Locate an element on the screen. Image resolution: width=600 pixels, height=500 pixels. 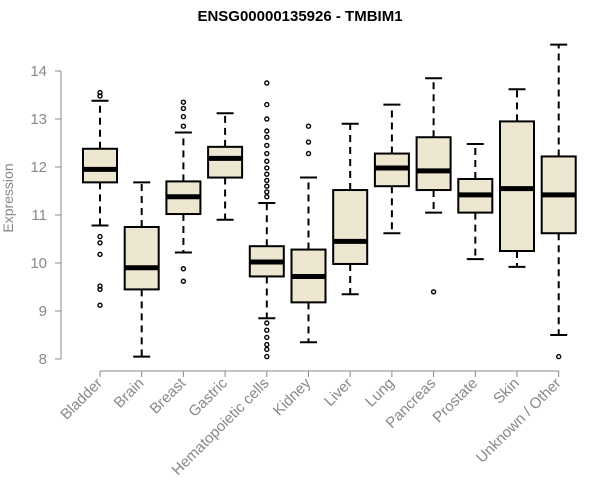
x-tick-label-liver: Liver is located at coordinates (338, 392).